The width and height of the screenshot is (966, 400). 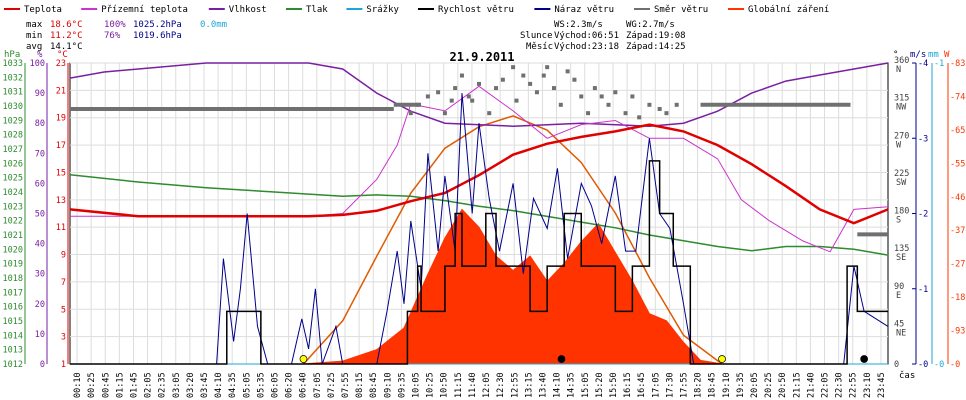 I want to click on humidity-tick: 70, so click(x=40, y=154).